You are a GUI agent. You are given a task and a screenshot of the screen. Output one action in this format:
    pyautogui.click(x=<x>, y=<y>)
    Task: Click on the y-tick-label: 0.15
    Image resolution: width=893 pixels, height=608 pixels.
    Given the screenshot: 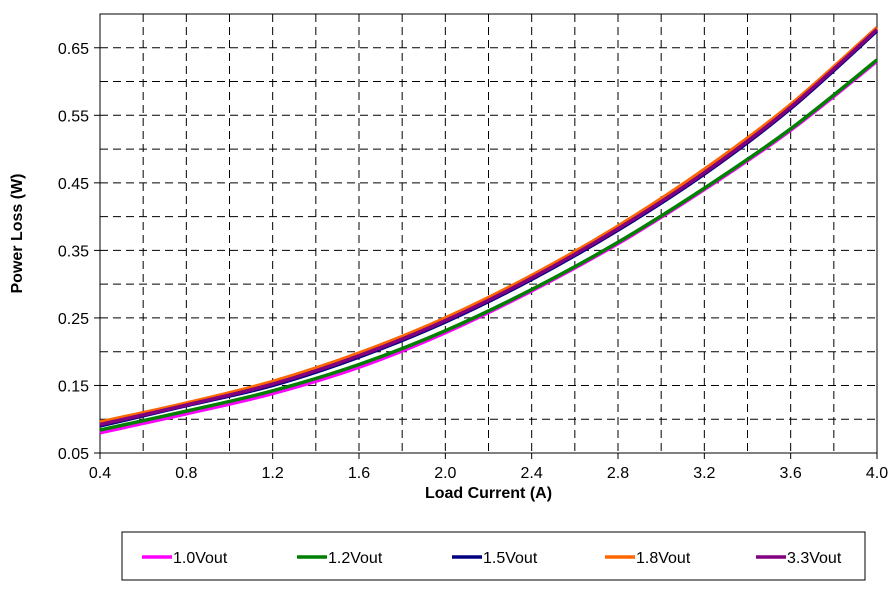 What is the action you would take?
    pyautogui.click(x=73, y=386)
    